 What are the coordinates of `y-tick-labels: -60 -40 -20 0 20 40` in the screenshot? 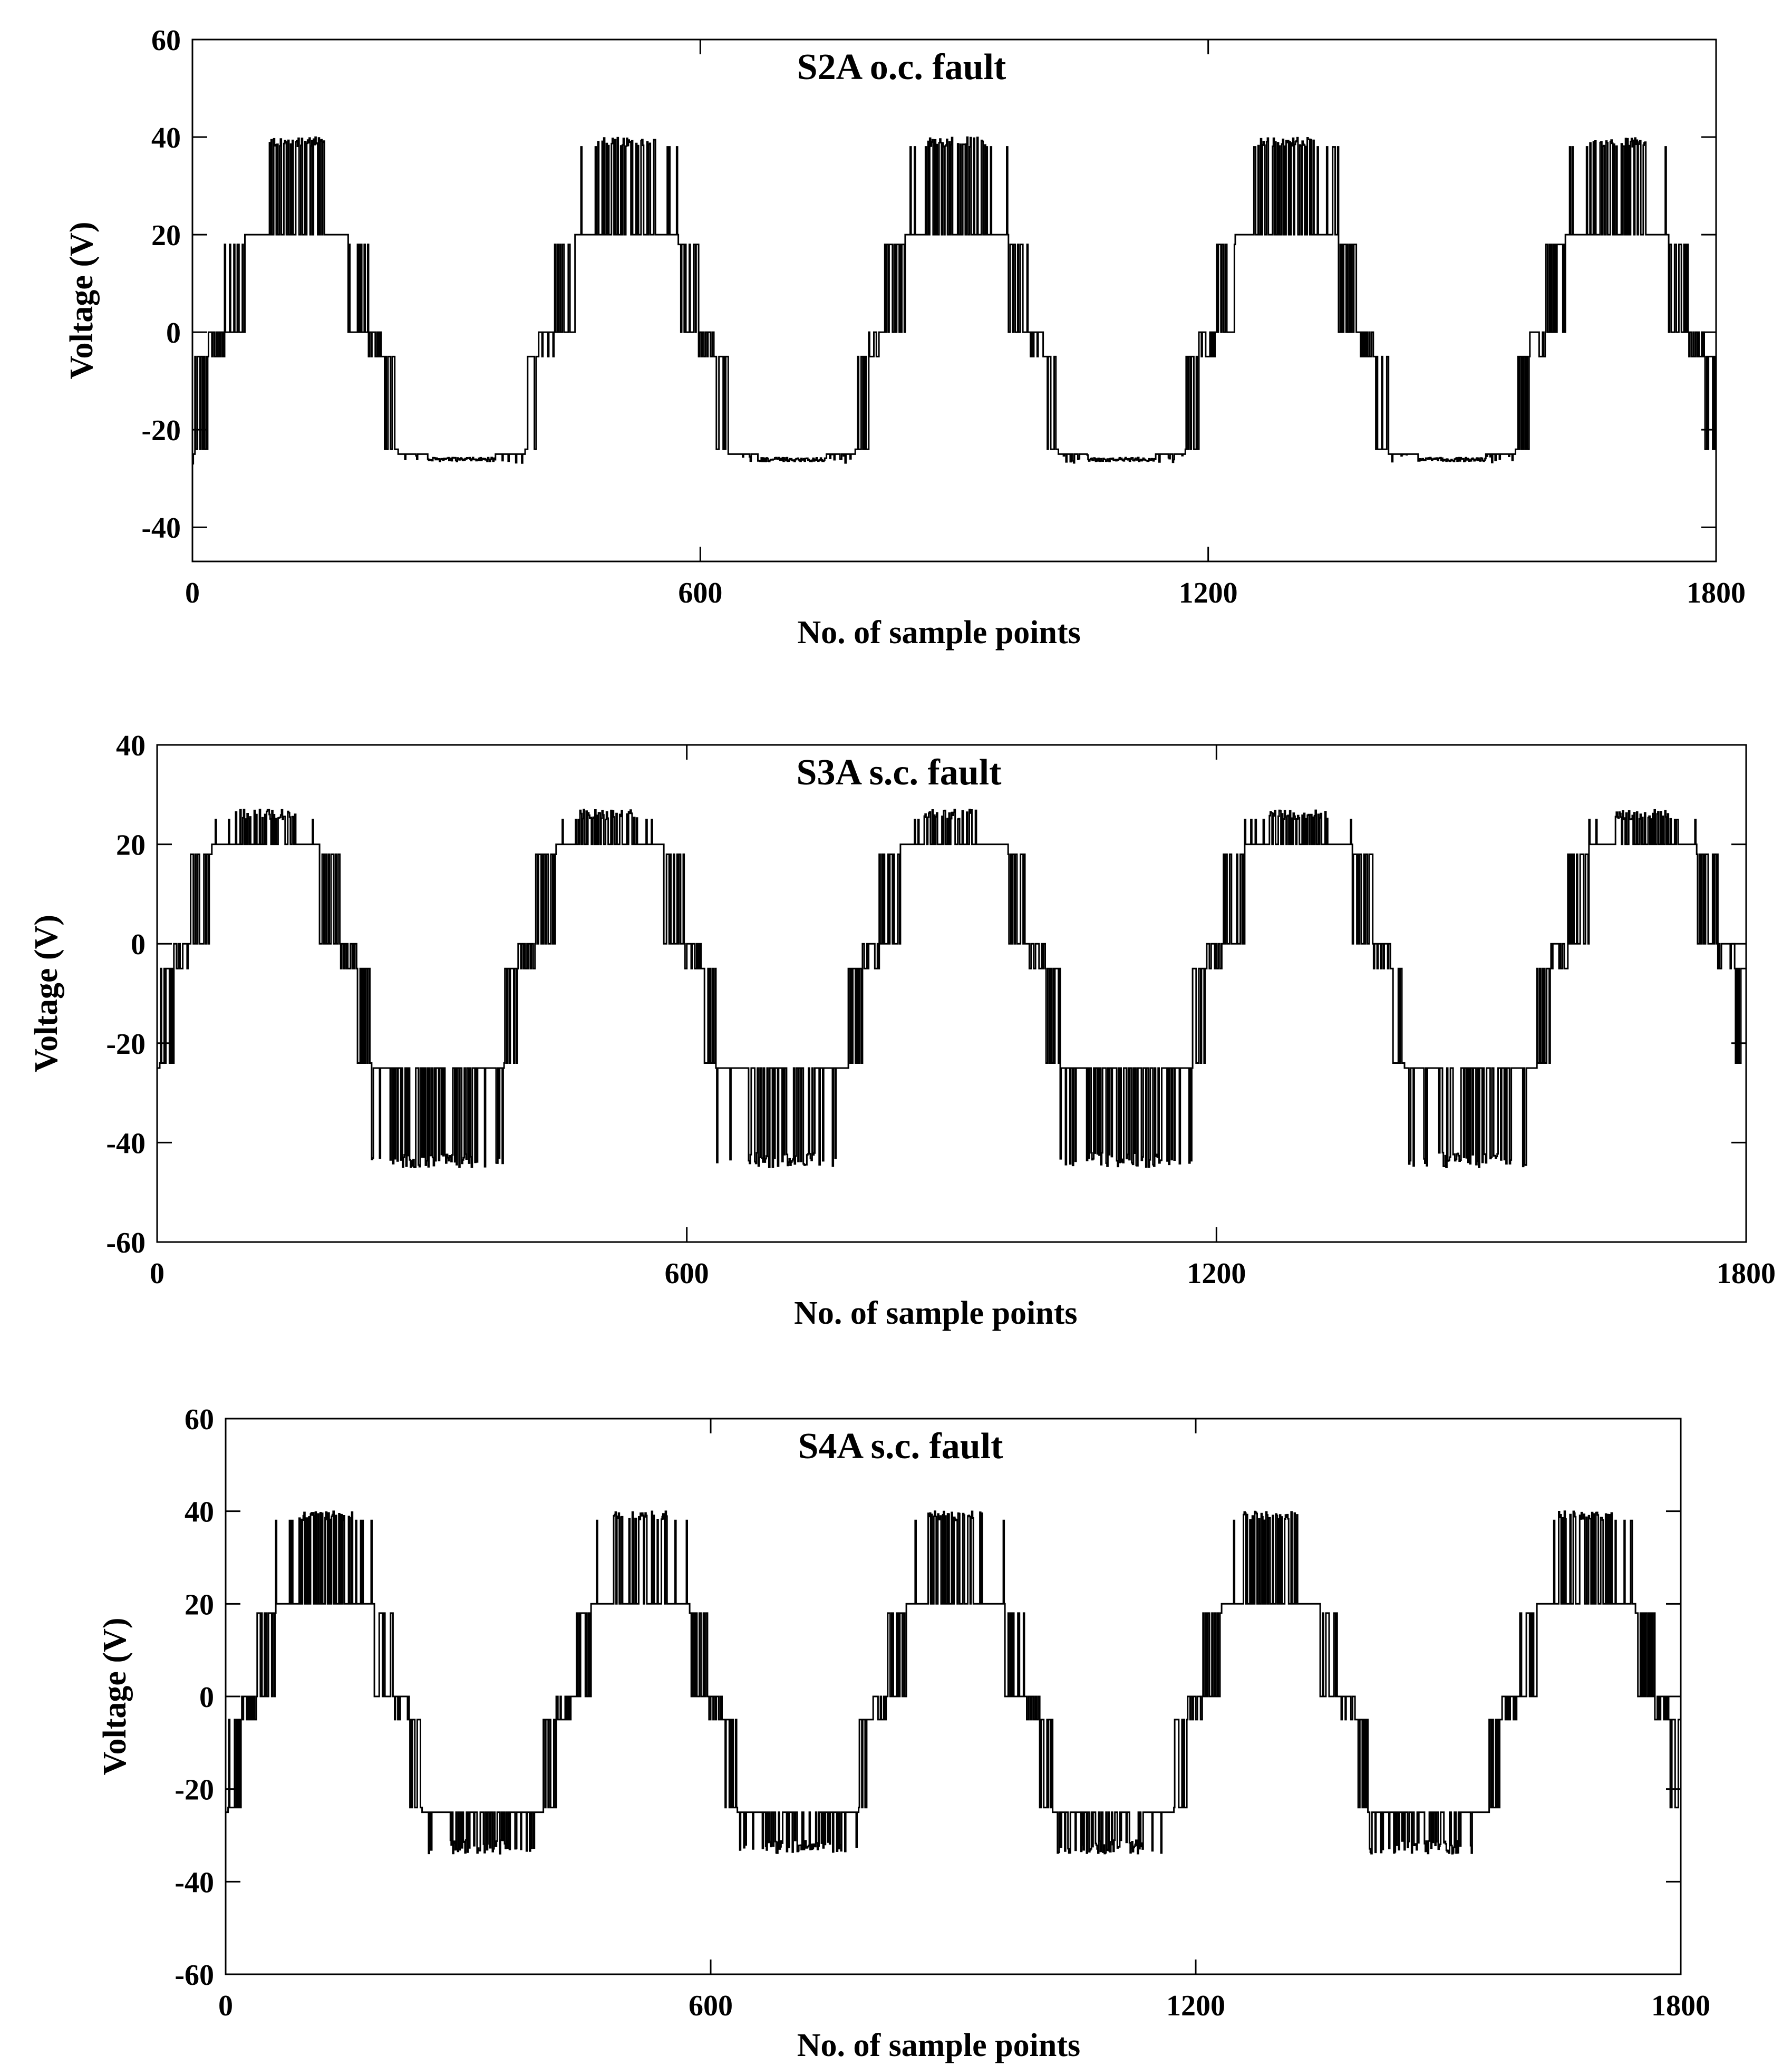 It's located at (126, 994).